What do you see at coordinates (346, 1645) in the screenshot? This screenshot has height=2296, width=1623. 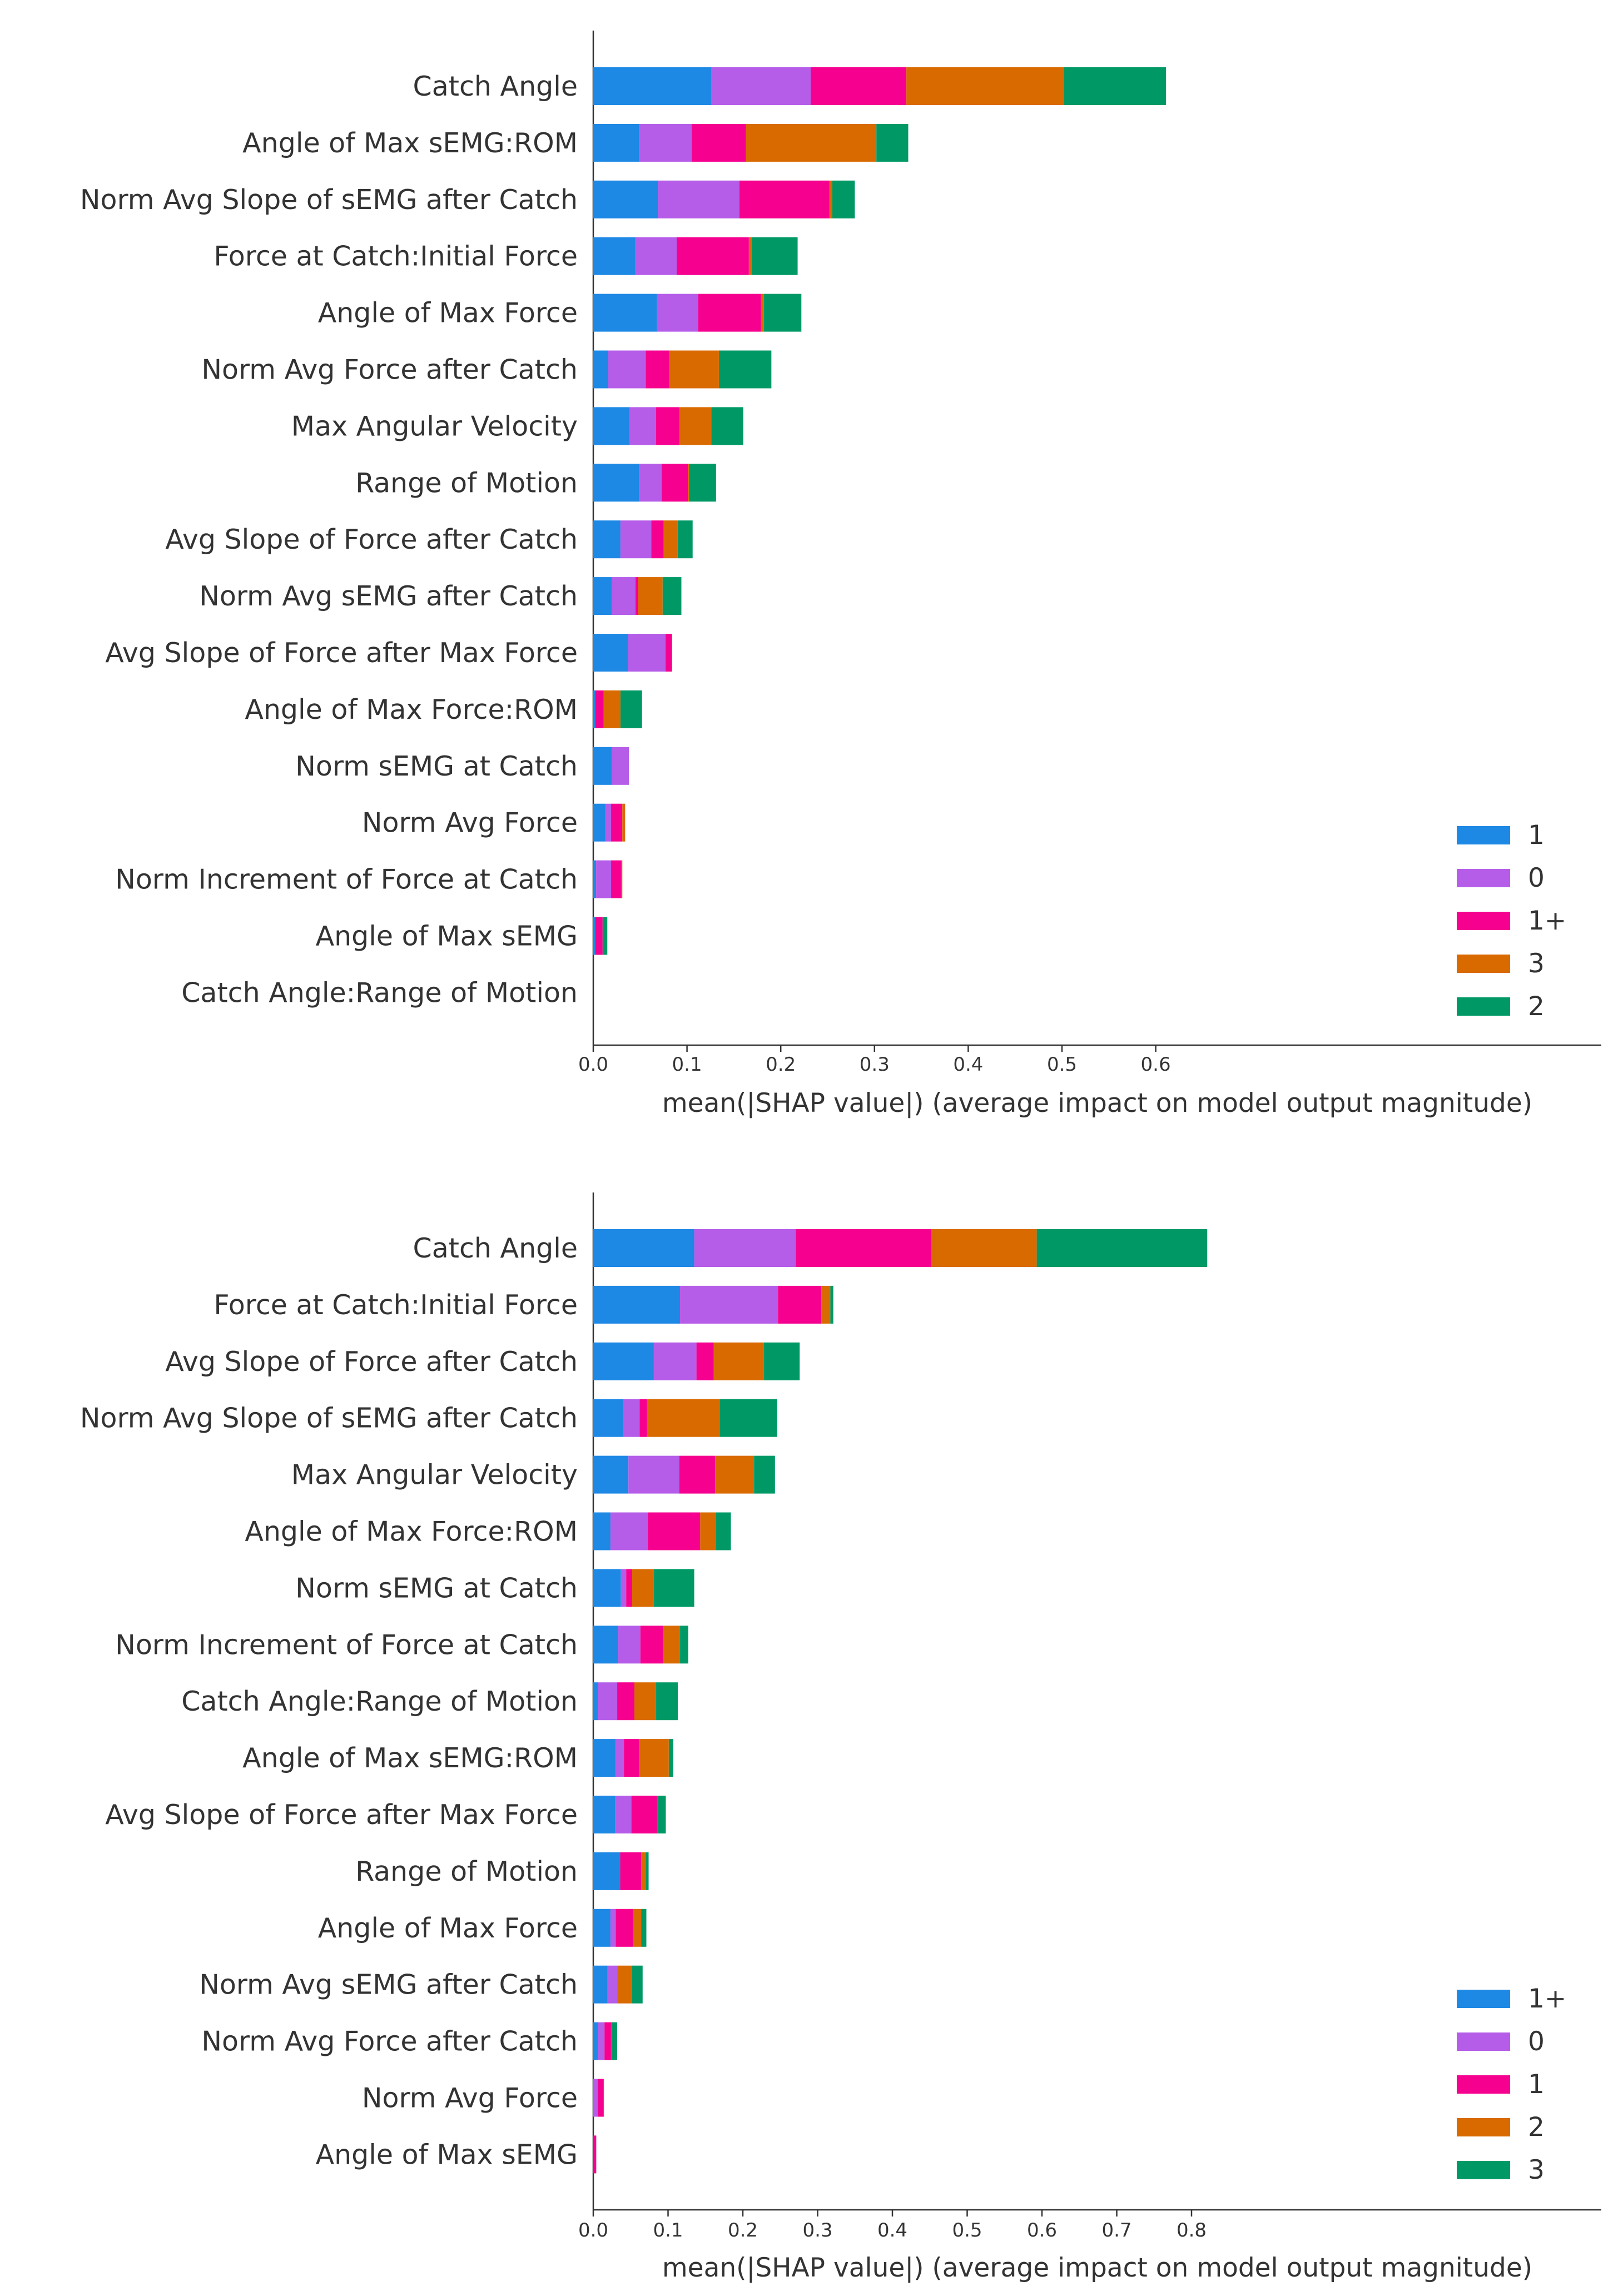 I see `category-label: Norm Increment of Force at Catch` at bounding box center [346, 1645].